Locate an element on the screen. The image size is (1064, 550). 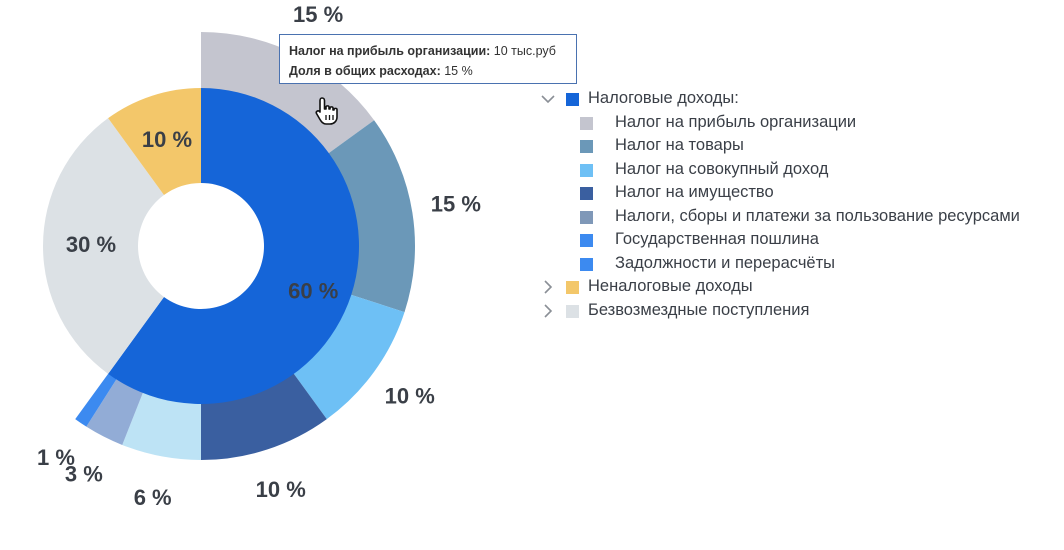
legend-label: Налог на совокупный доход is located at coordinates (722, 168).